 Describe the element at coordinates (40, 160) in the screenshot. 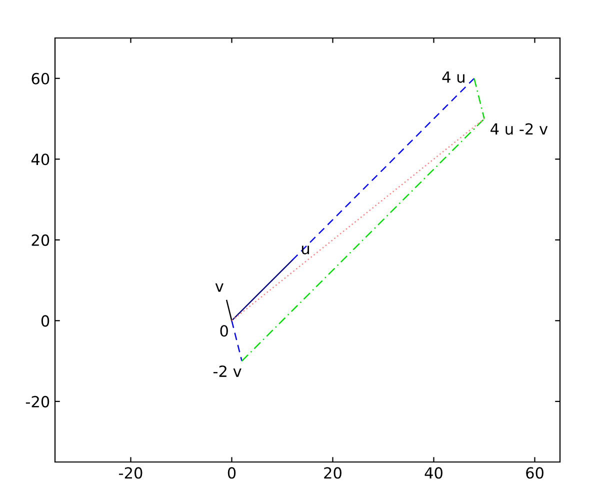

I see `y-tick-label: 40` at that location.